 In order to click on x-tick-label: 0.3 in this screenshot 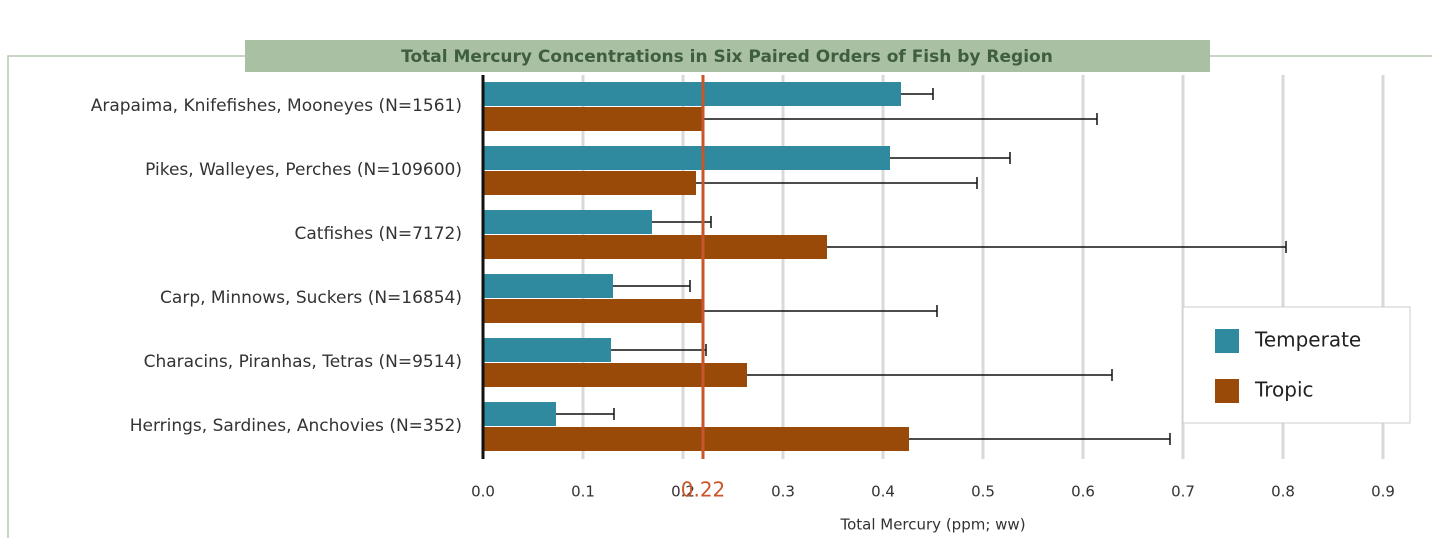, I will do `click(783, 492)`.